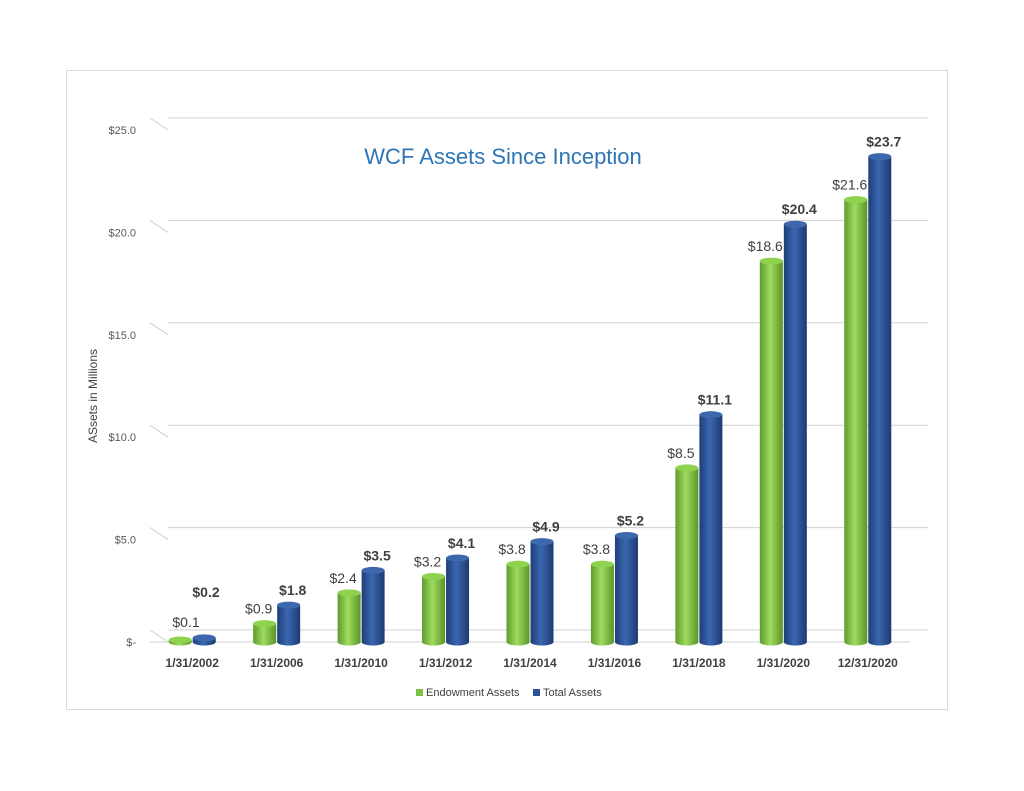  What do you see at coordinates (93, 396) in the screenshot?
I see `y-axis-label: ASsets in Millions` at bounding box center [93, 396].